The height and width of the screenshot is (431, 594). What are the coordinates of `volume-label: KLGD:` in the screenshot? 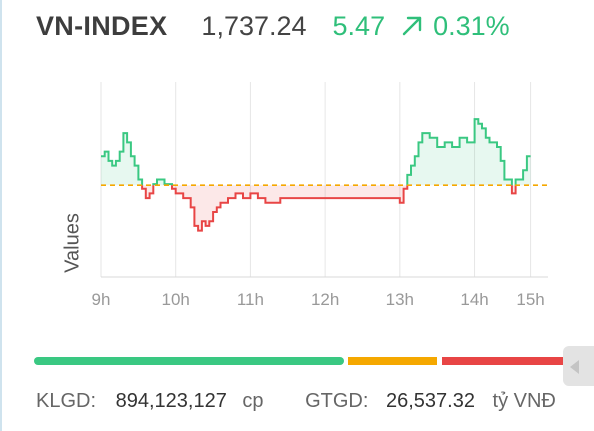 It's located at (66, 401).